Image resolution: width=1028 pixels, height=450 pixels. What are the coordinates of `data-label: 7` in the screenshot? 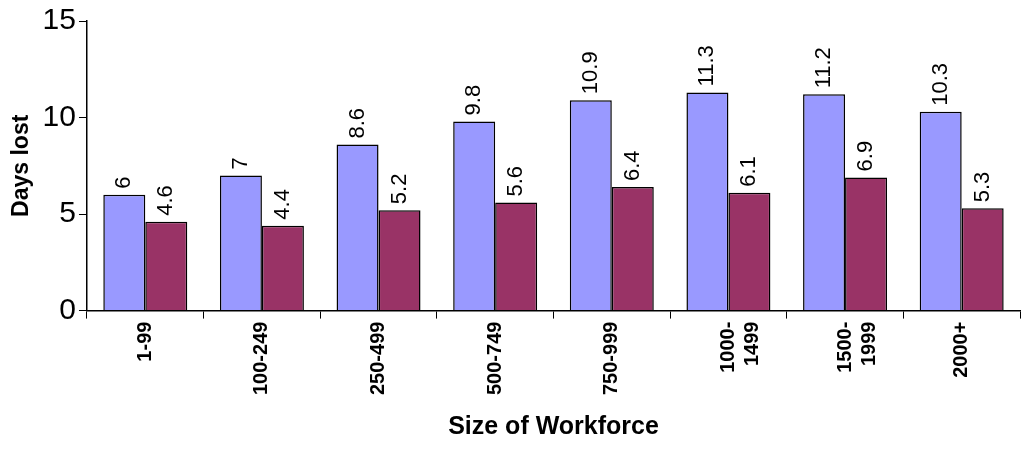 It's located at (239, 163).